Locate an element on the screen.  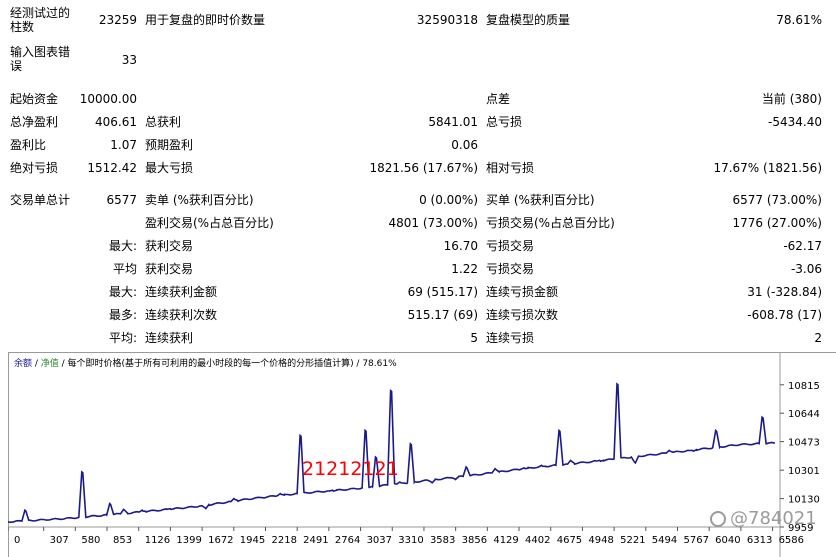
x-tick-label: 2491 is located at coordinates (315, 540).